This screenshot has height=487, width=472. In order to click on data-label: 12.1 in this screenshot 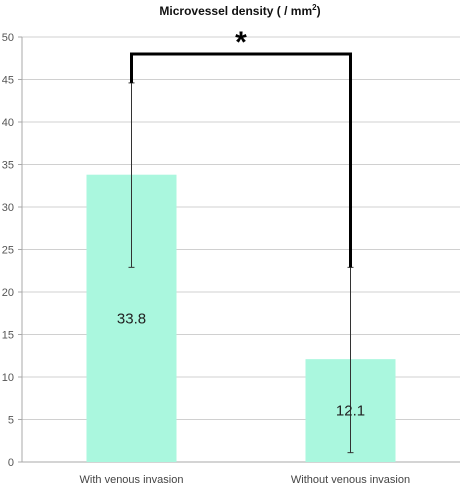, I will do `click(350, 411)`.